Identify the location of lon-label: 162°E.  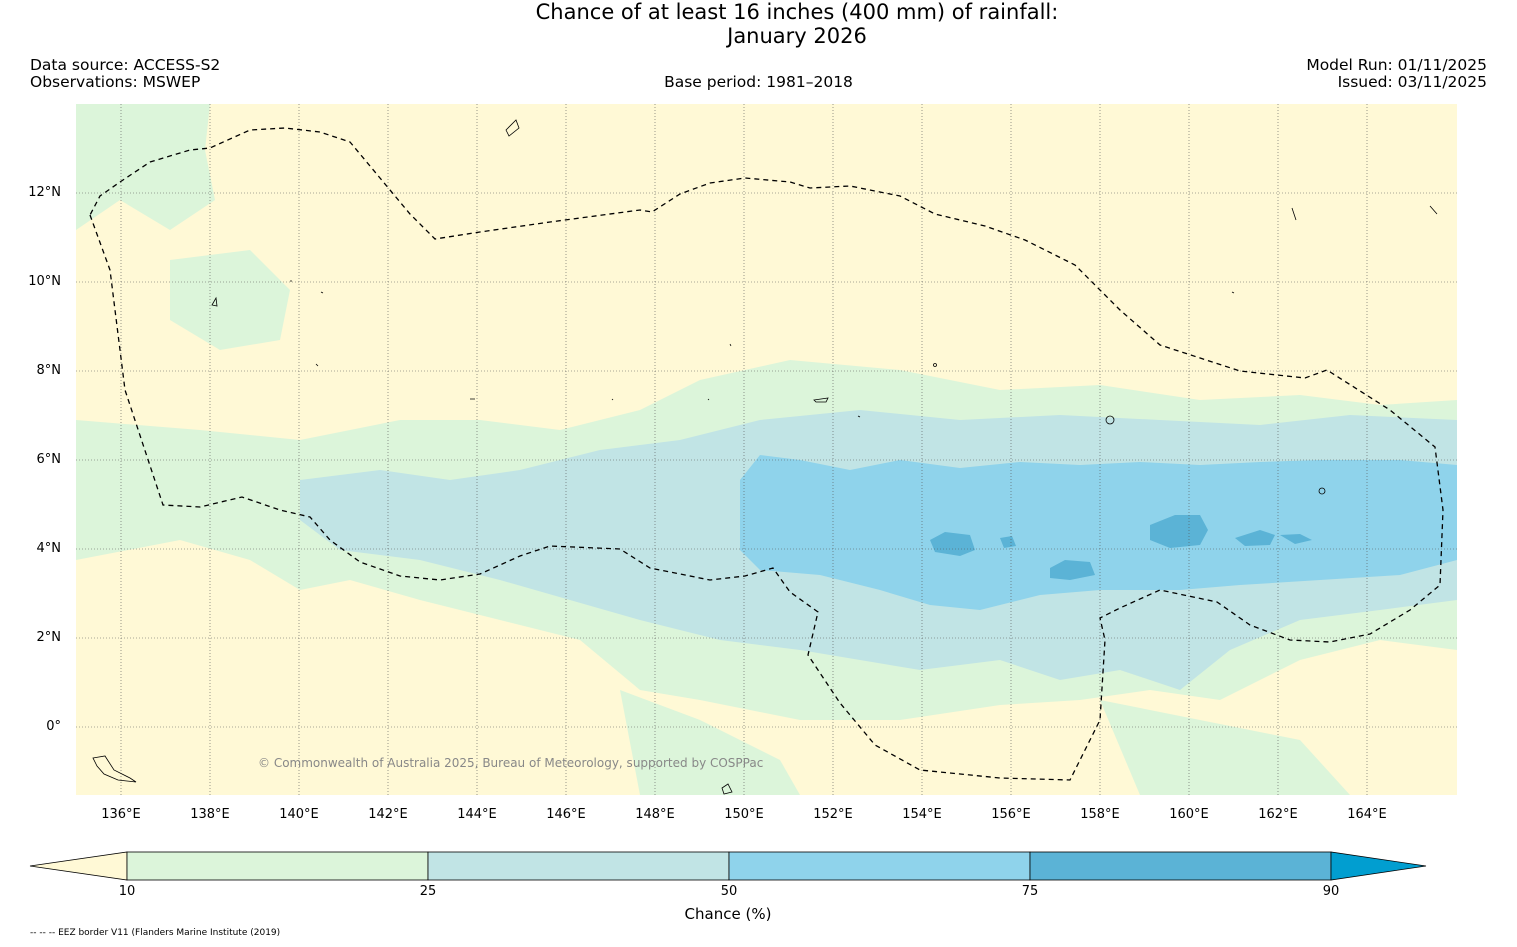
(1278, 814).